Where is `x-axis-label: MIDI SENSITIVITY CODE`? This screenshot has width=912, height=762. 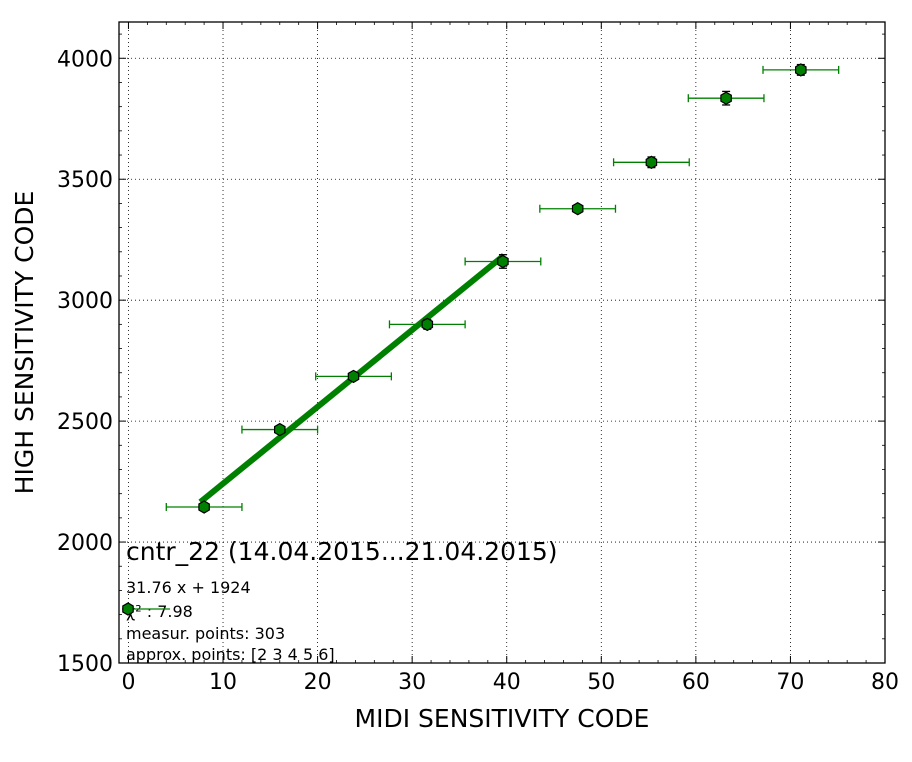
x-axis-label: MIDI SENSITIVITY CODE is located at coordinates (502, 718).